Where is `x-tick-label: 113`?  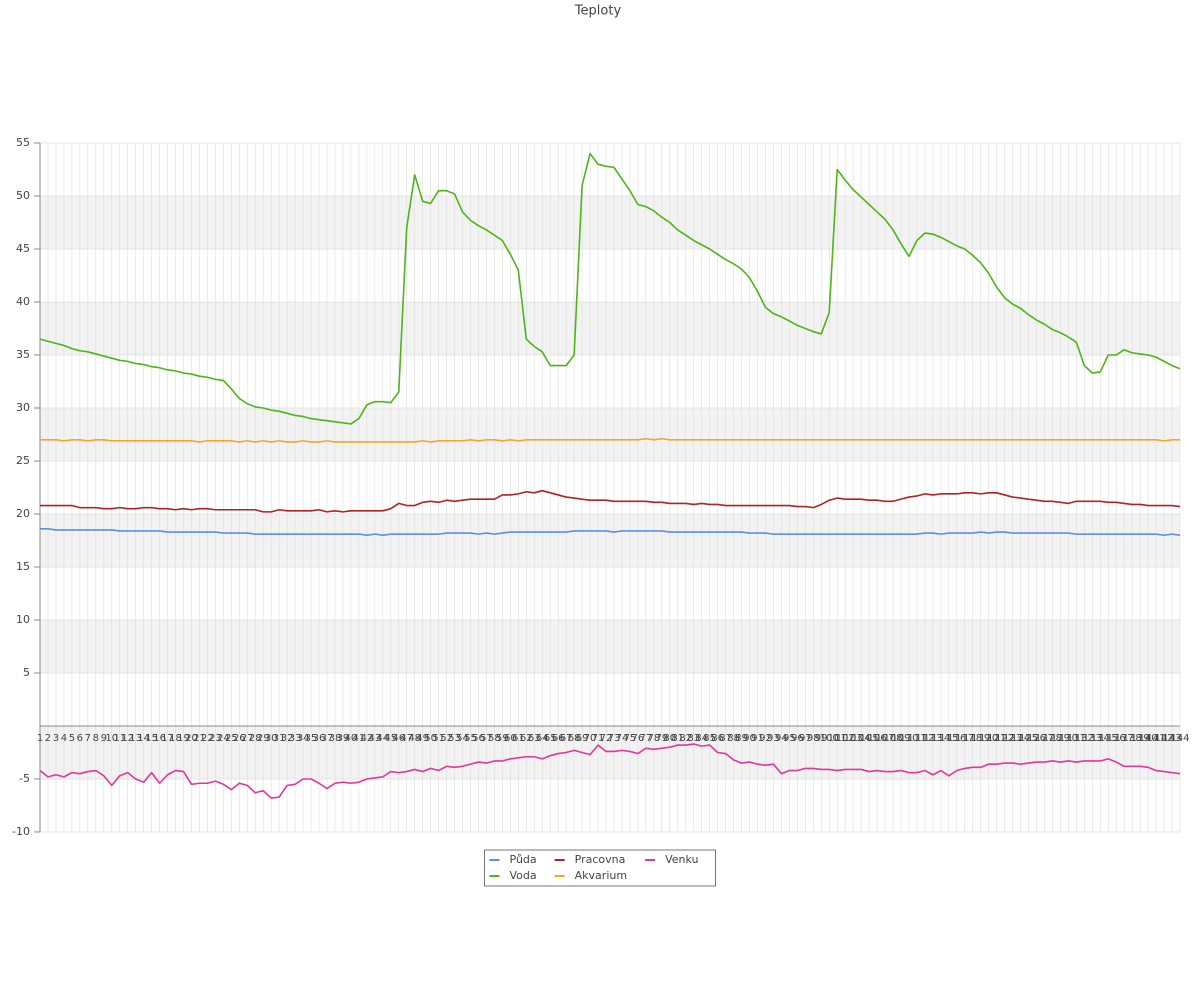 x-tick-label: 113 is located at coordinates (932, 738).